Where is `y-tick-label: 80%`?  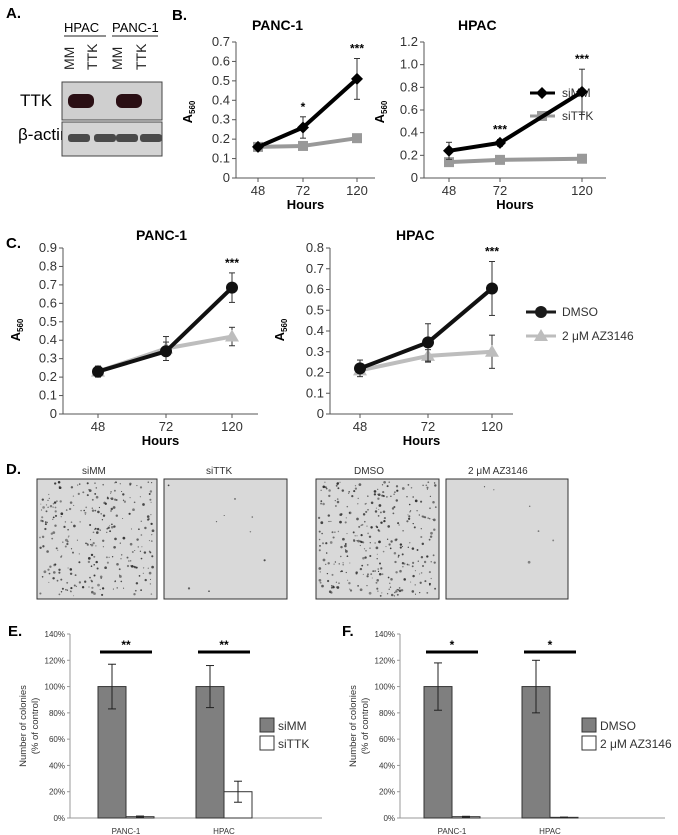 y-tick-label: 80% is located at coordinates (57, 713).